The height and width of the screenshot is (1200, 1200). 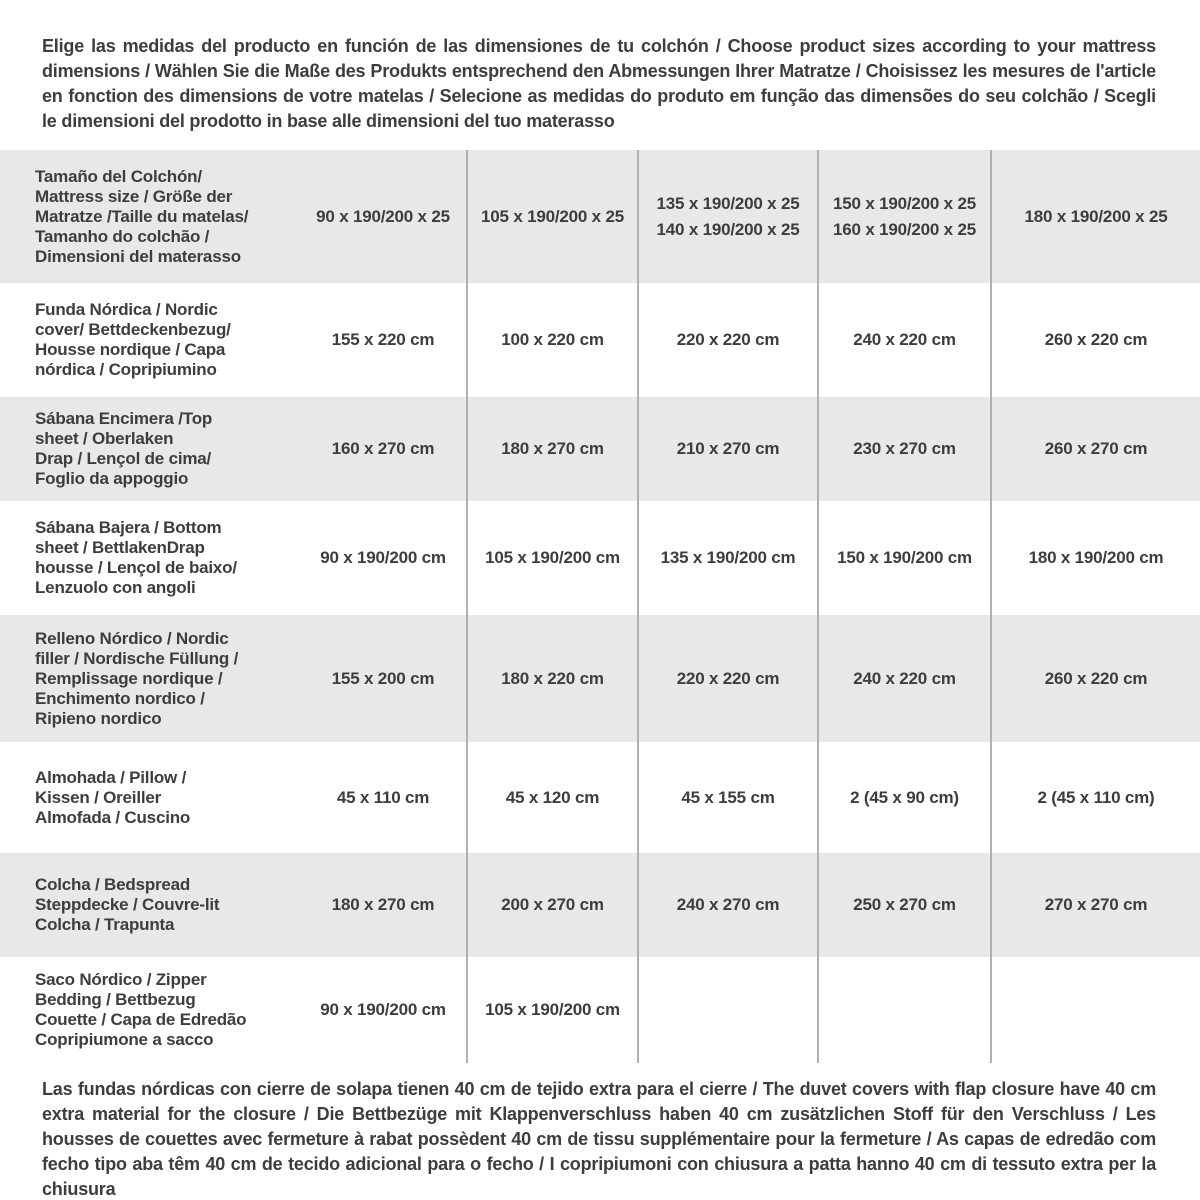 What do you see at coordinates (903, 449) in the screenshot?
I see `size-value-cell: 230 x 270 cm` at bounding box center [903, 449].